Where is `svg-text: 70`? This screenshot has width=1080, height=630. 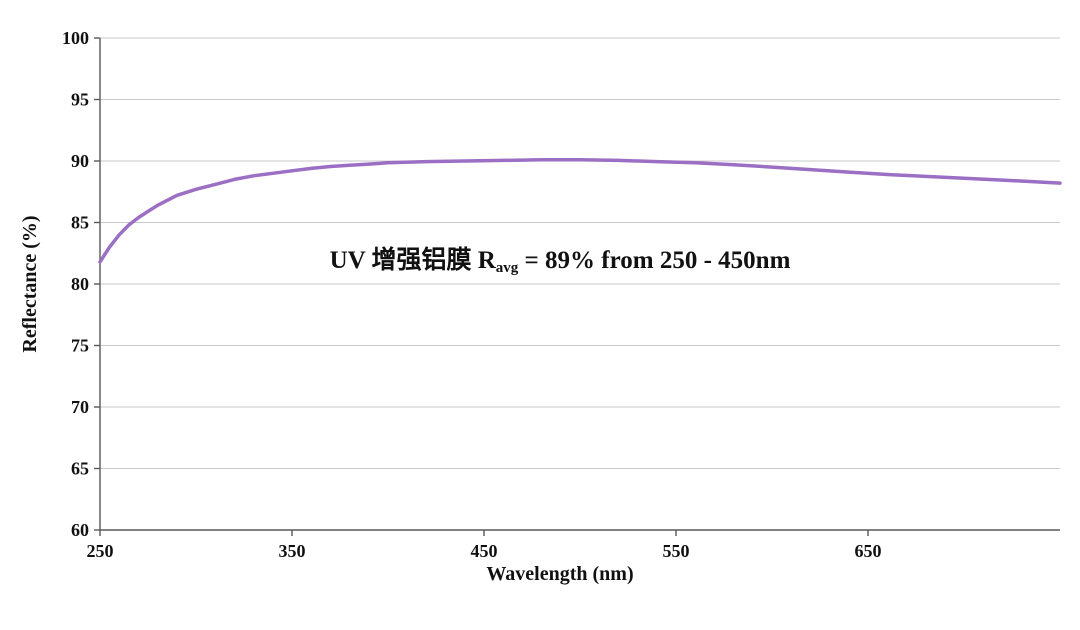
svg-text: 70 is located at coordinates (80, 407).